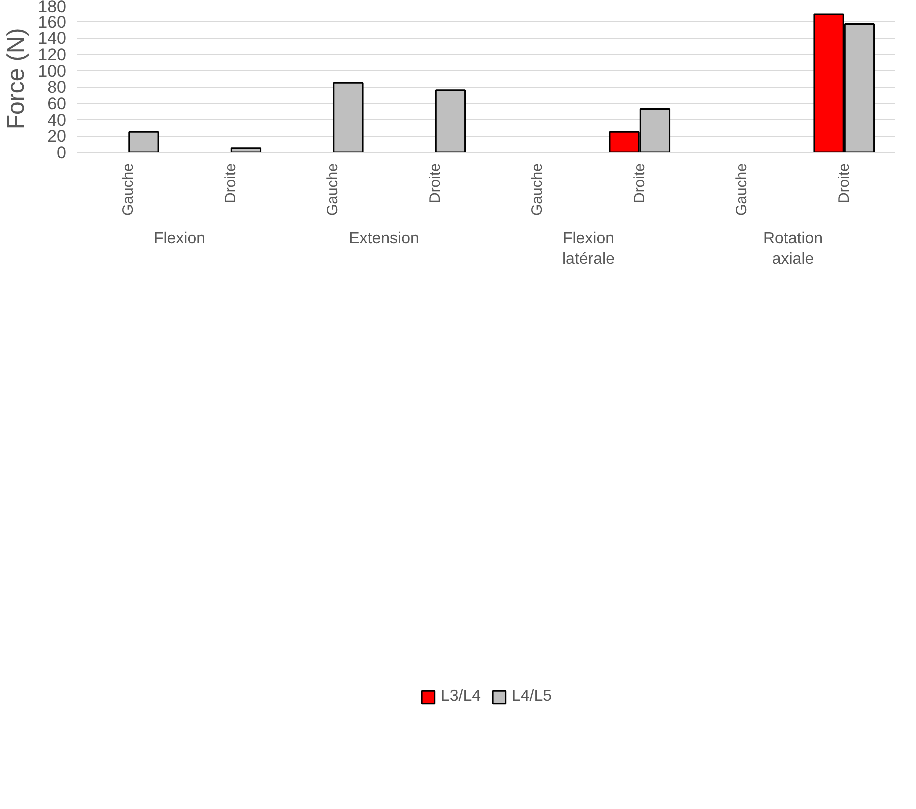  I want to click on y-tick-label: 80, so click(57, 88).